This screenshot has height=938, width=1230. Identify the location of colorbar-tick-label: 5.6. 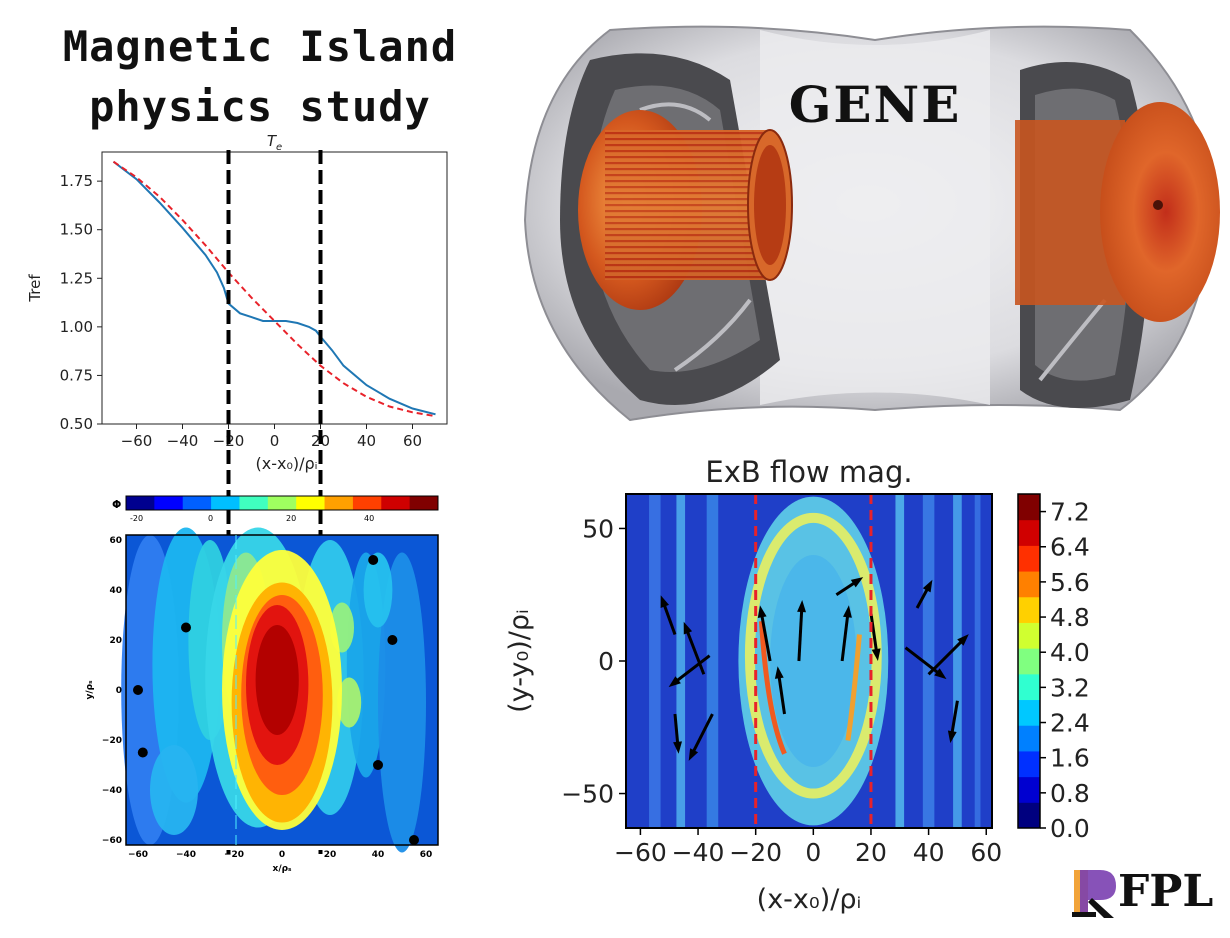
(1070, 582).